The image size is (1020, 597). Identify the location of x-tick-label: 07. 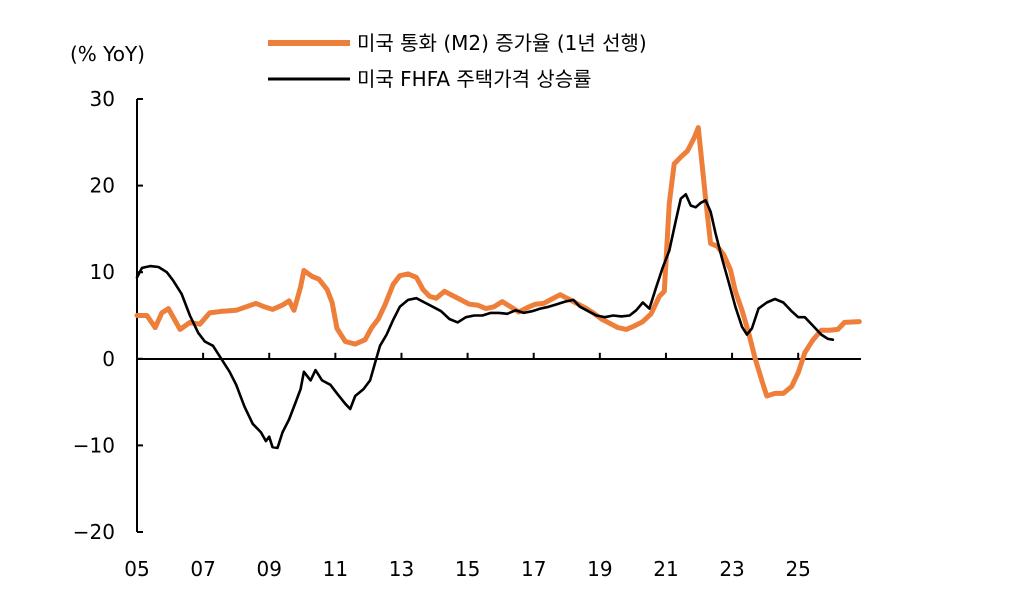
(202, 569).